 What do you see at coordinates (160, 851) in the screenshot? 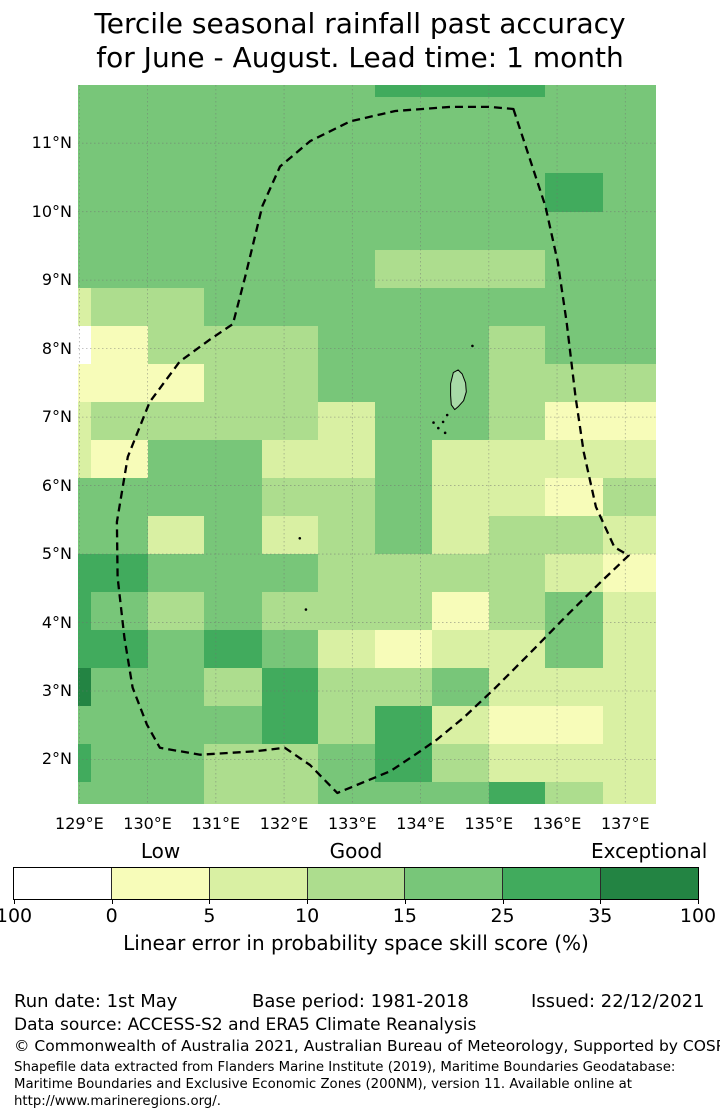
I see `colorbar-region-label: Low` at bounding box center [160, 851].